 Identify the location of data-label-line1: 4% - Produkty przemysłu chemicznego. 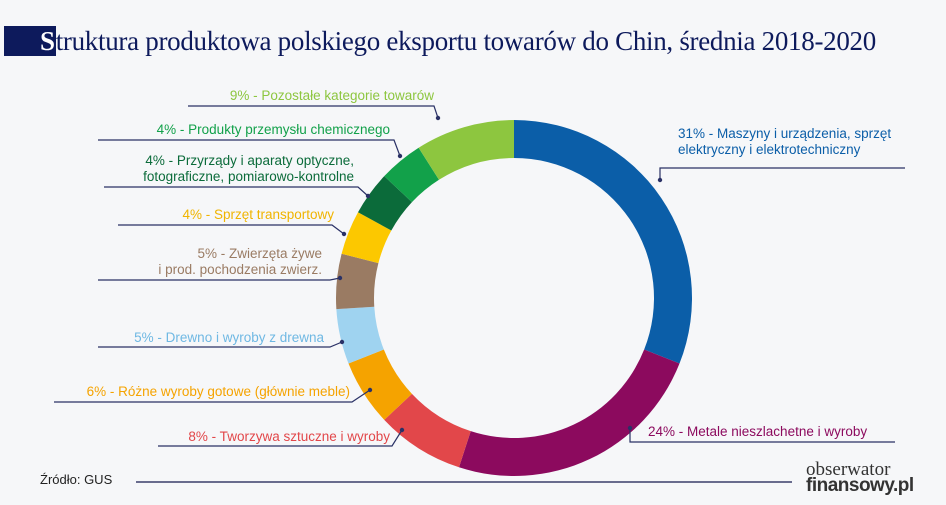
(273, 129).